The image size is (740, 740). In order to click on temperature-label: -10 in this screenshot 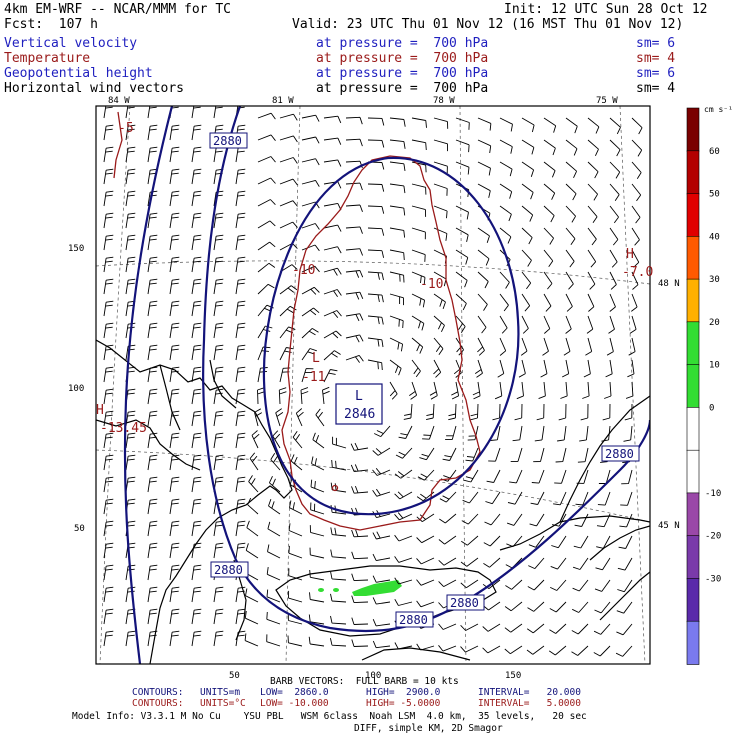, I will do `click(303, 270)`.